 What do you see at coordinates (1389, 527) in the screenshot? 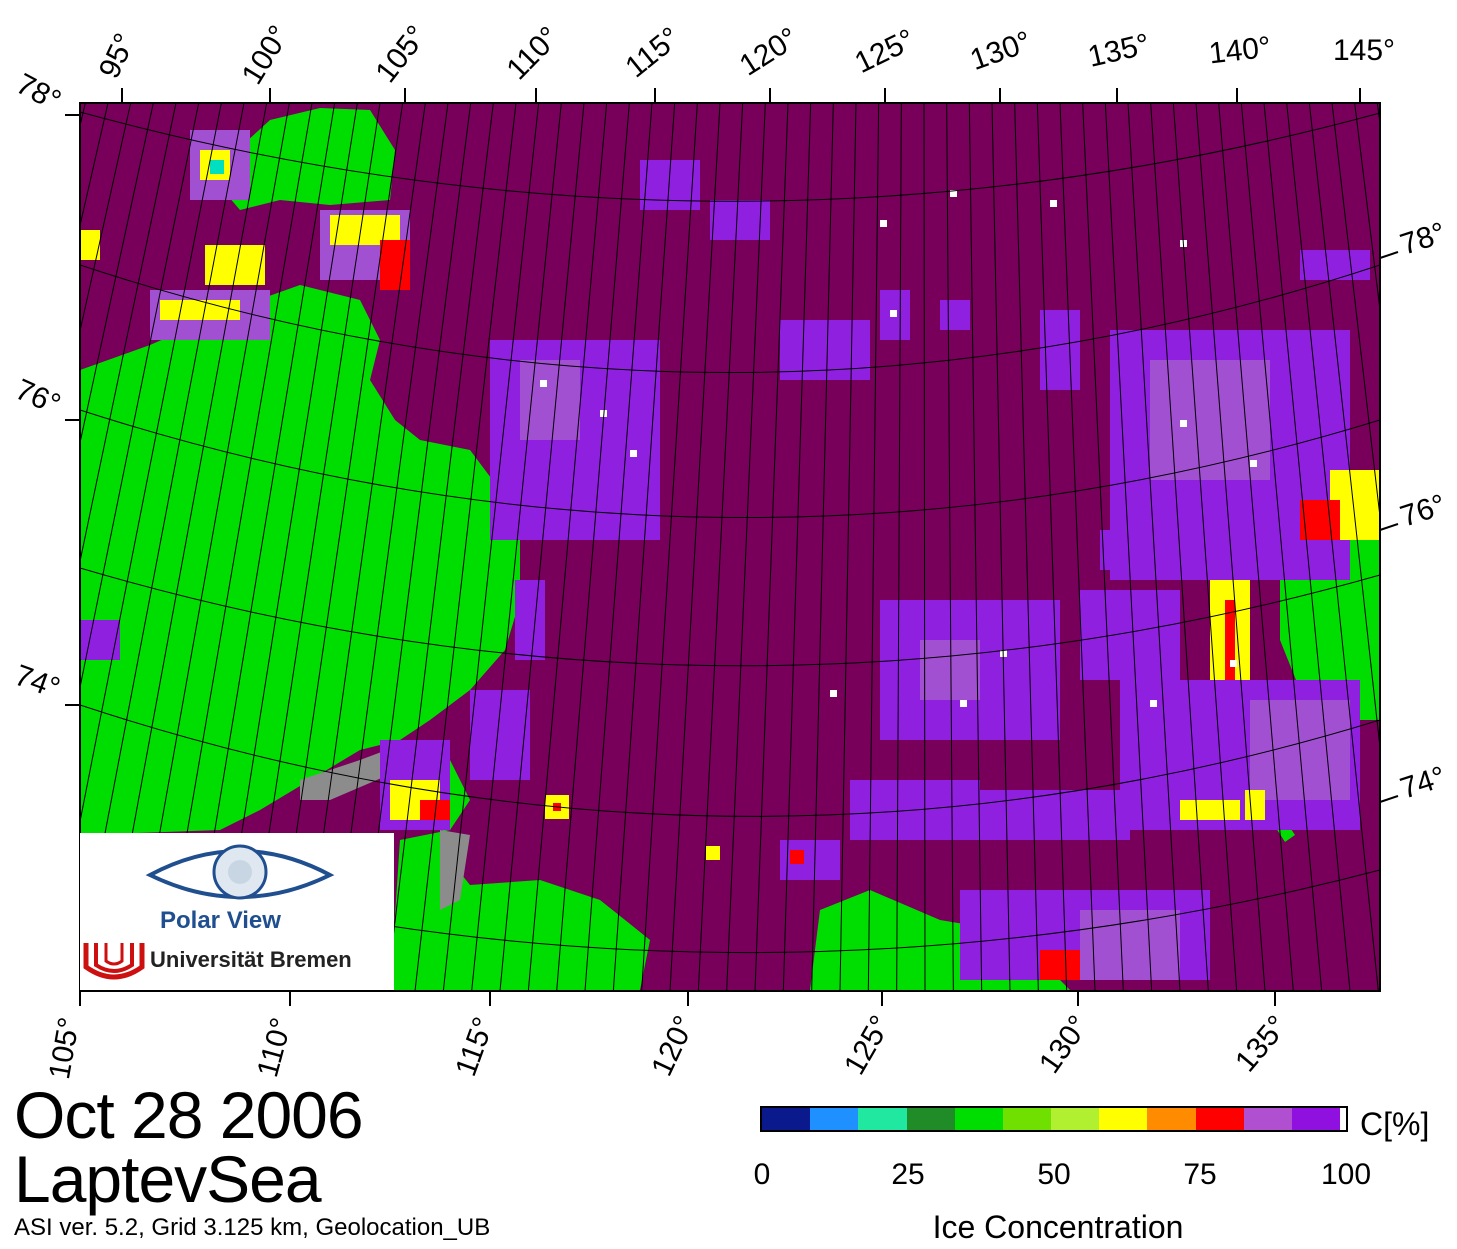
I see `tick-mark` at bounding box center [1389, 527].